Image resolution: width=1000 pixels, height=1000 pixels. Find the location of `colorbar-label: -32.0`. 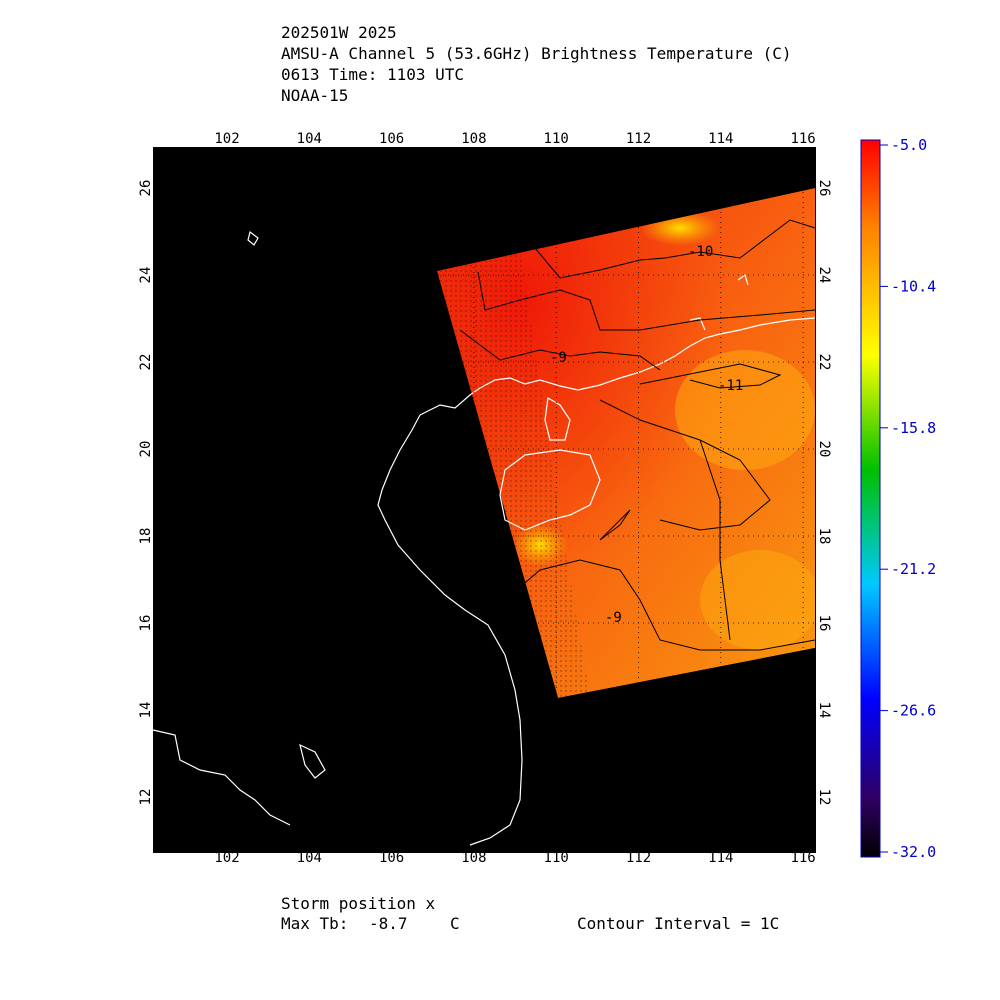

colorbar-label: -32.0 is located at coordinates (913, 852).